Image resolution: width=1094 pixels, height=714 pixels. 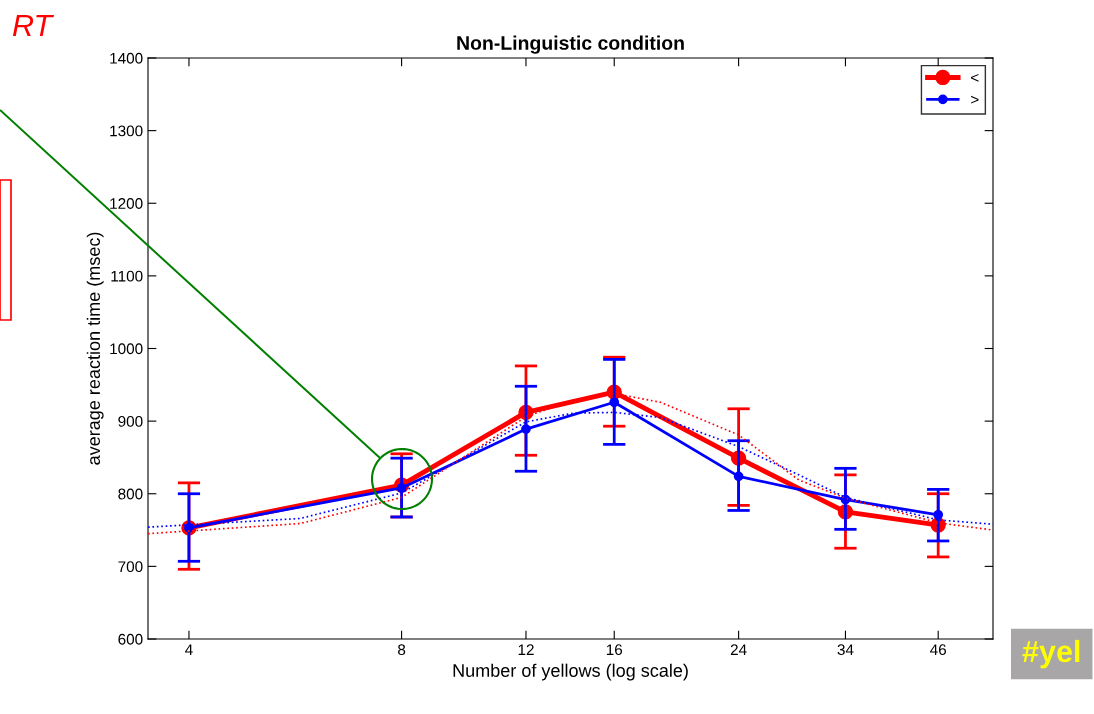 What do you see at coordinates (189, 649) in the screenshot?
I see `x-tick-label: 4` at bounding box center [189, 649].